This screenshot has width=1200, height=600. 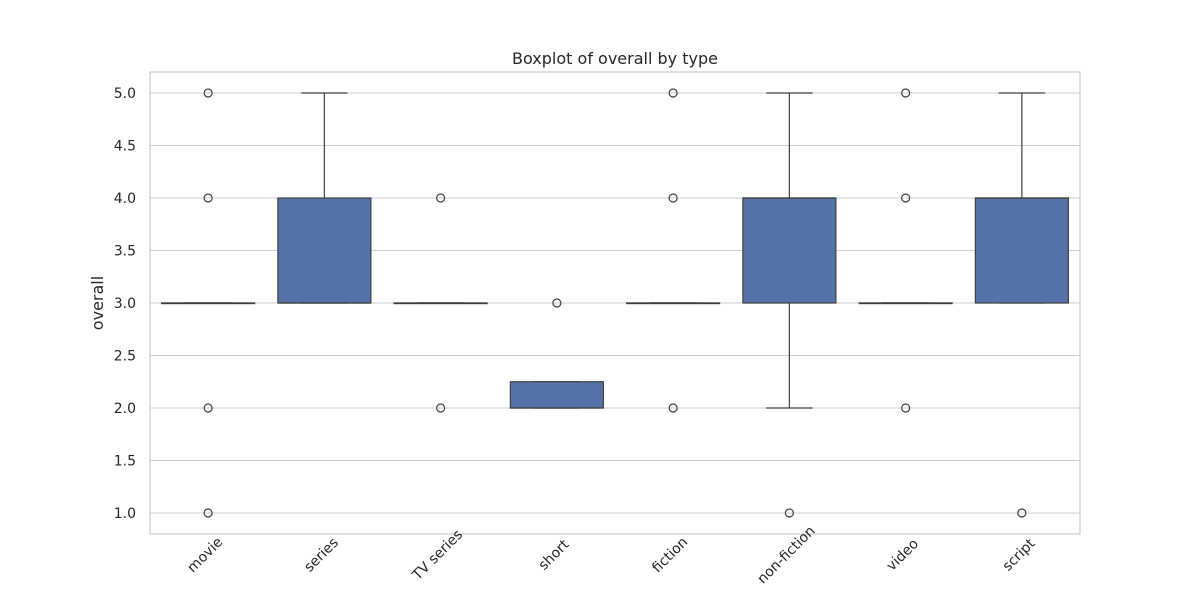 What do you see at coordinates (554, 554) in the screenshot?
I see `x-tick-label: short` at bounding box center [554, 554].